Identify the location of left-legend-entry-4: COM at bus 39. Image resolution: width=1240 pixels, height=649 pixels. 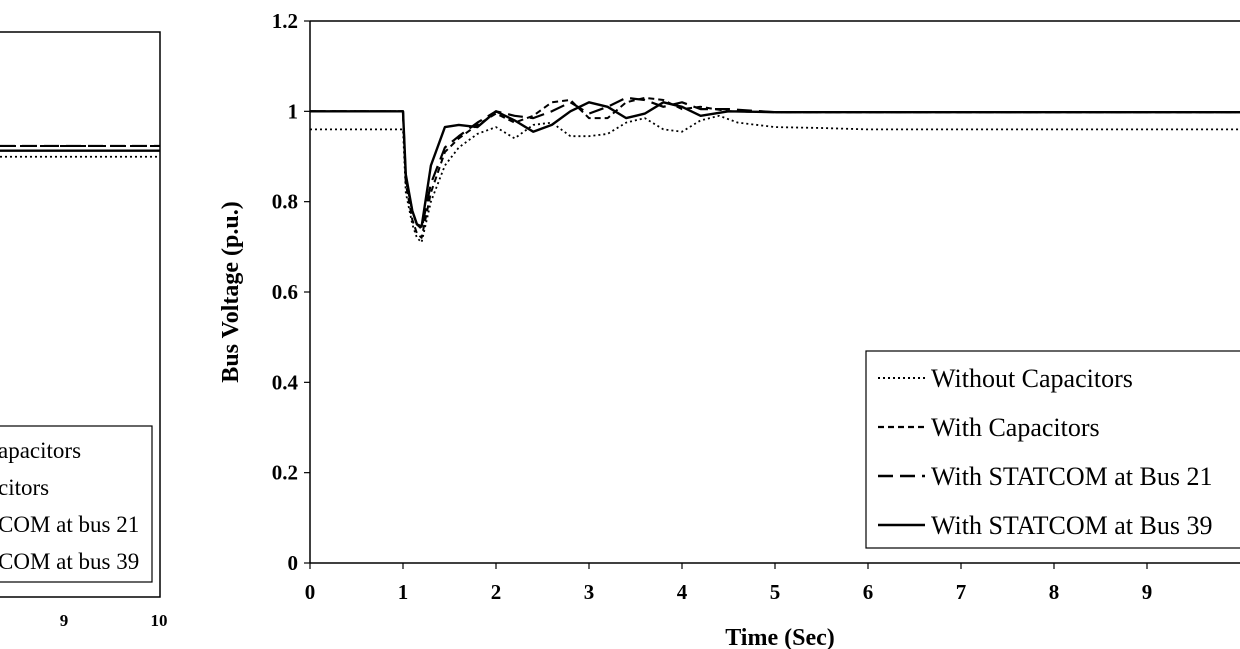
(69, 561).